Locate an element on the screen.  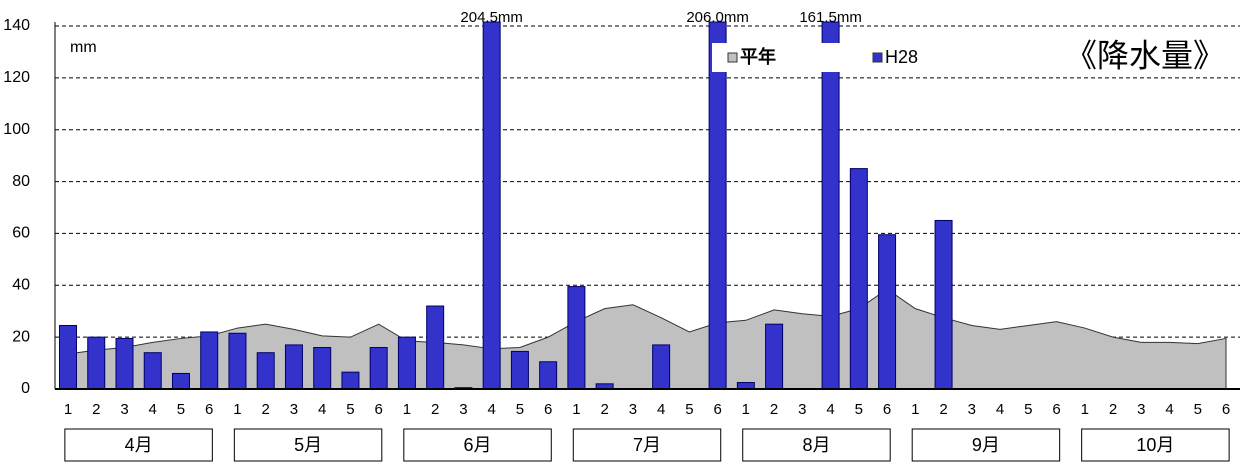
y-tick-label: 0 is located at coordinates (25, 388).